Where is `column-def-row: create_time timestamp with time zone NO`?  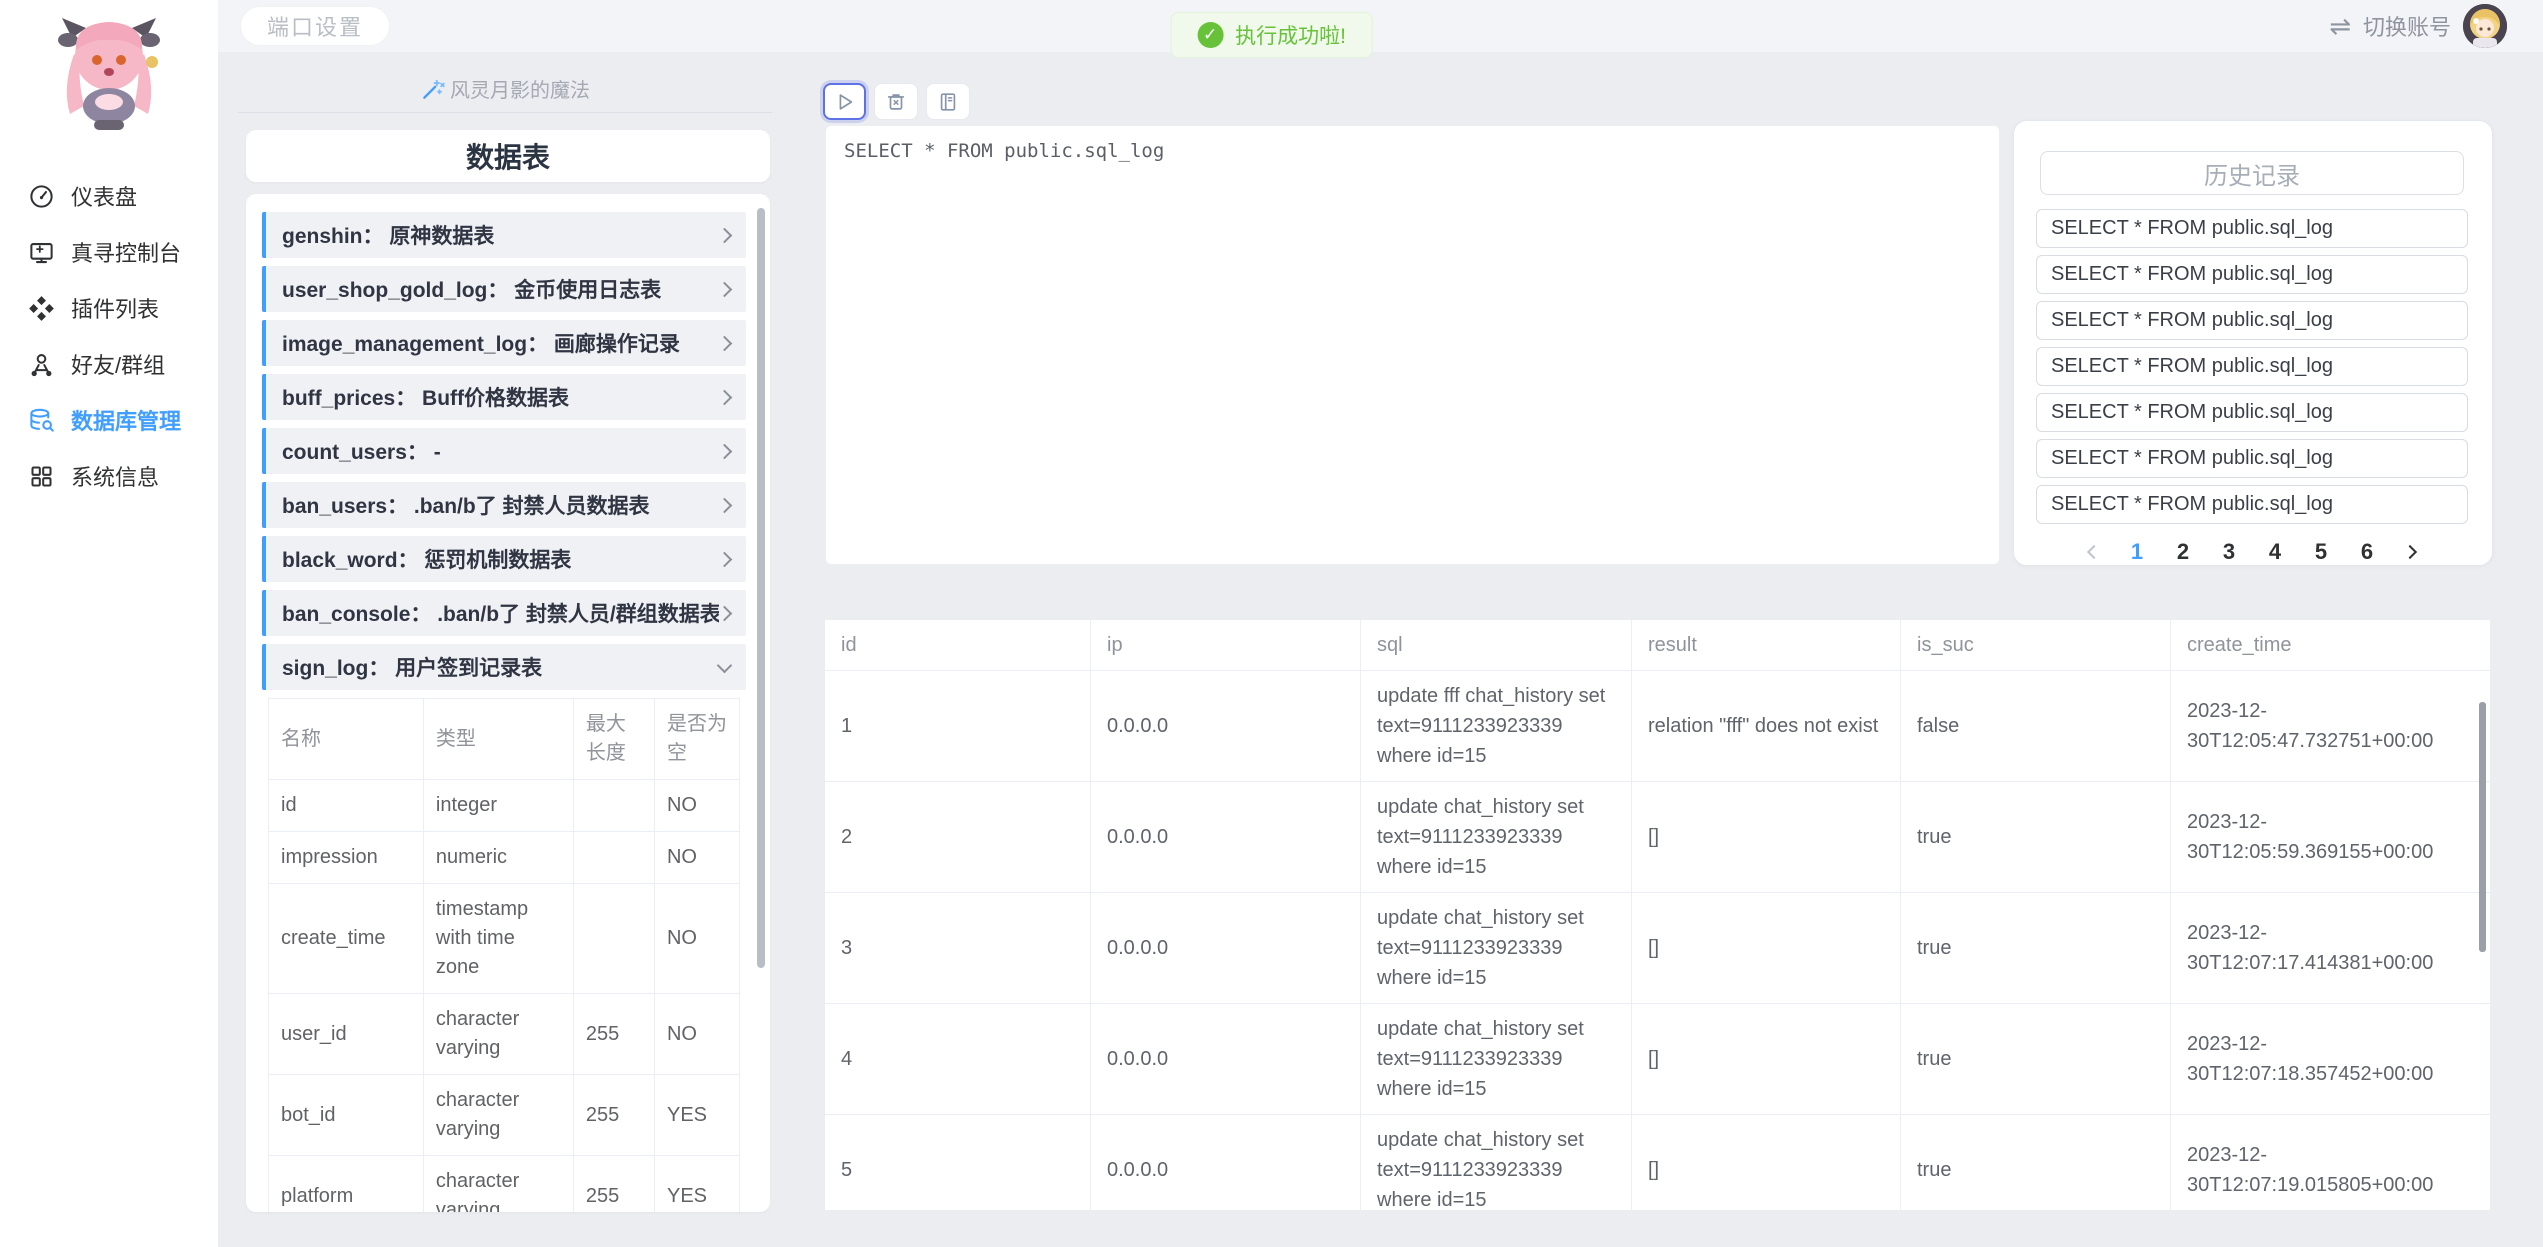
column-def-row: create_time timestamp with time zone NO is located at coordinates (504, 939).